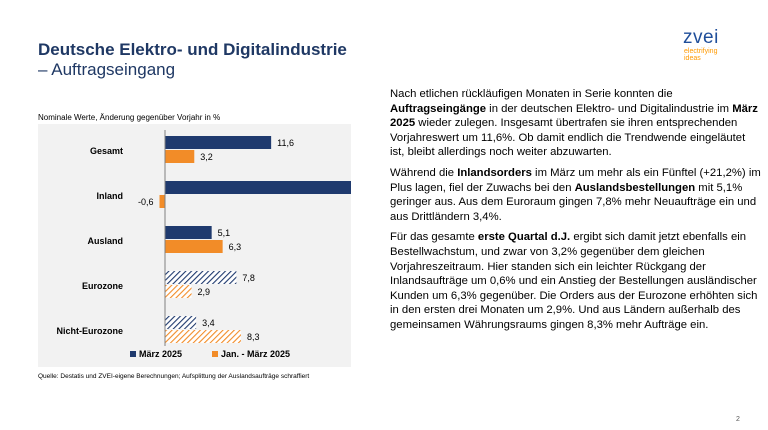 This screenshot has width=768, height=430. What do you see at coordinates (106, 151) in the screenshot?
I see `category-label-gesamt: Gesamt` at bounding box center [106, 151].